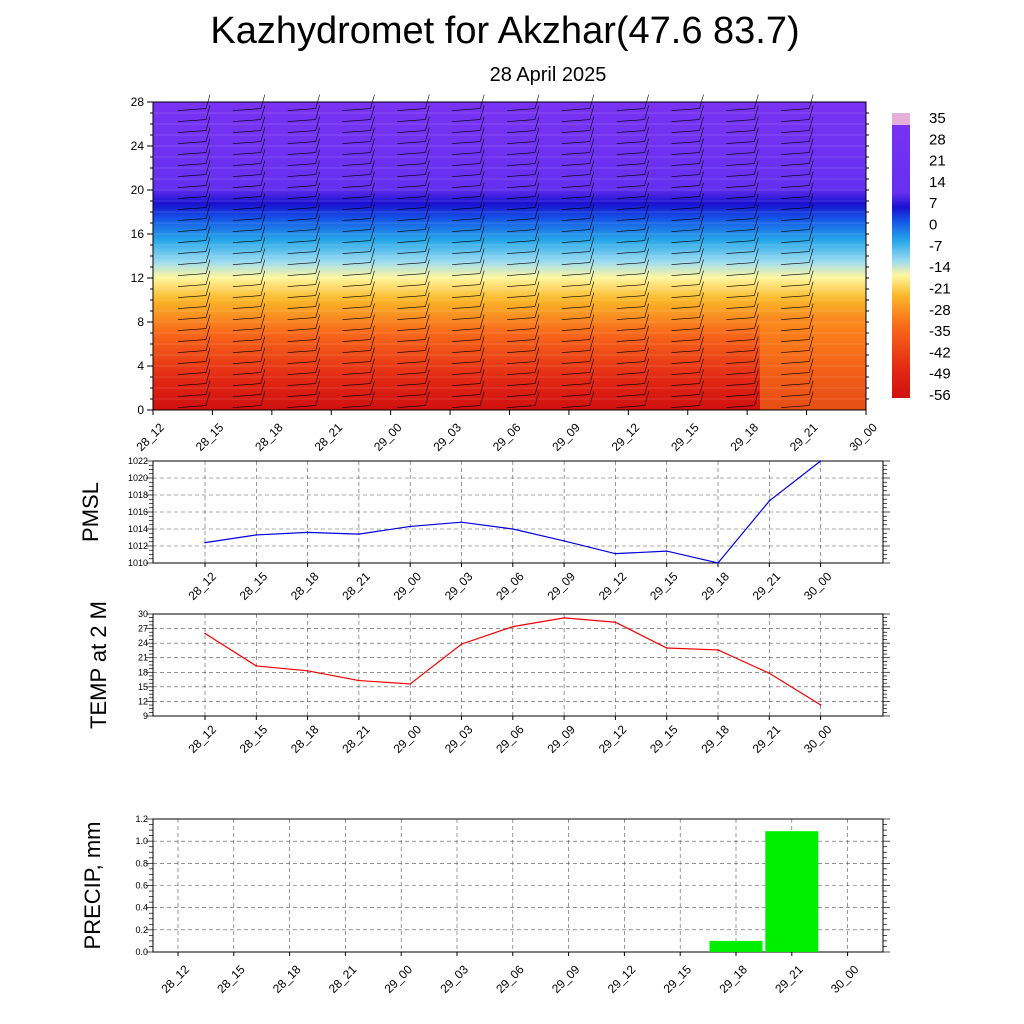 This screenshot has width=1024, height=1024. I want to click on colorbar-label: -7, so click(935, 246).